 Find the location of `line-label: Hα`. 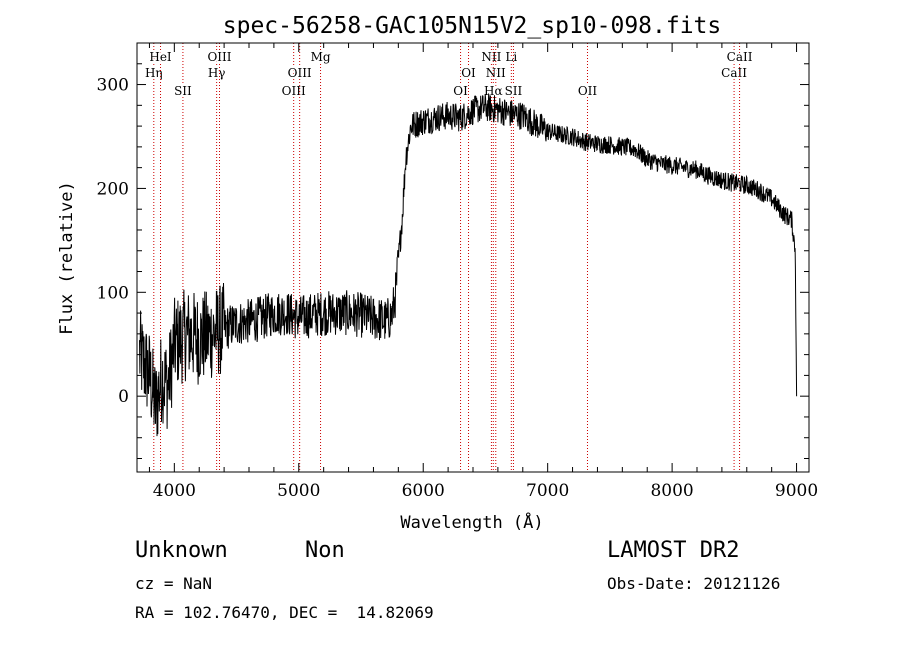

line-label: Hα is located at coordinates (493, 91).